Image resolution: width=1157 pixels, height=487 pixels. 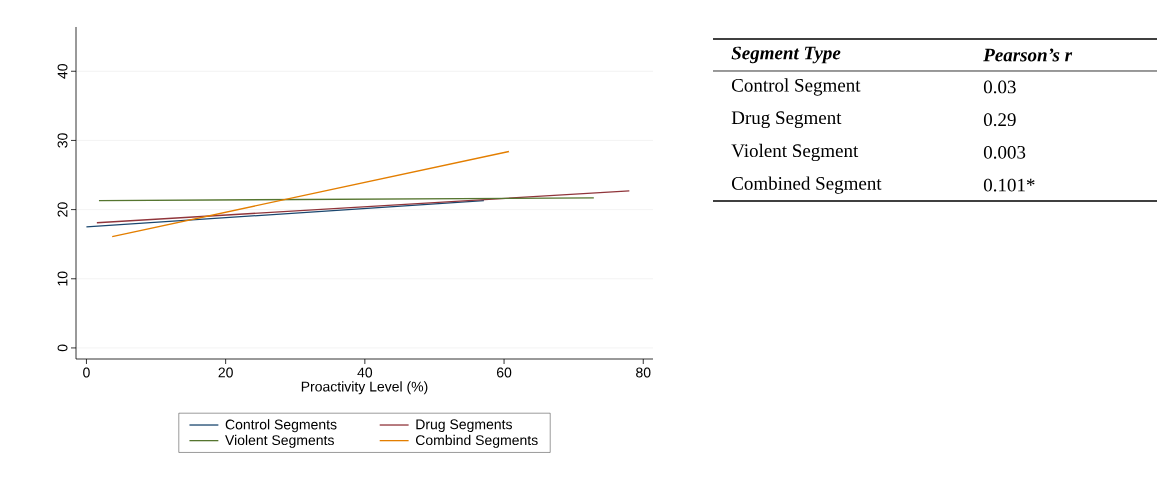 What do you see at coordinates (62, 140) in the screenshot?
I see `y-tick-label: 30` at bounding box center [62, 140].